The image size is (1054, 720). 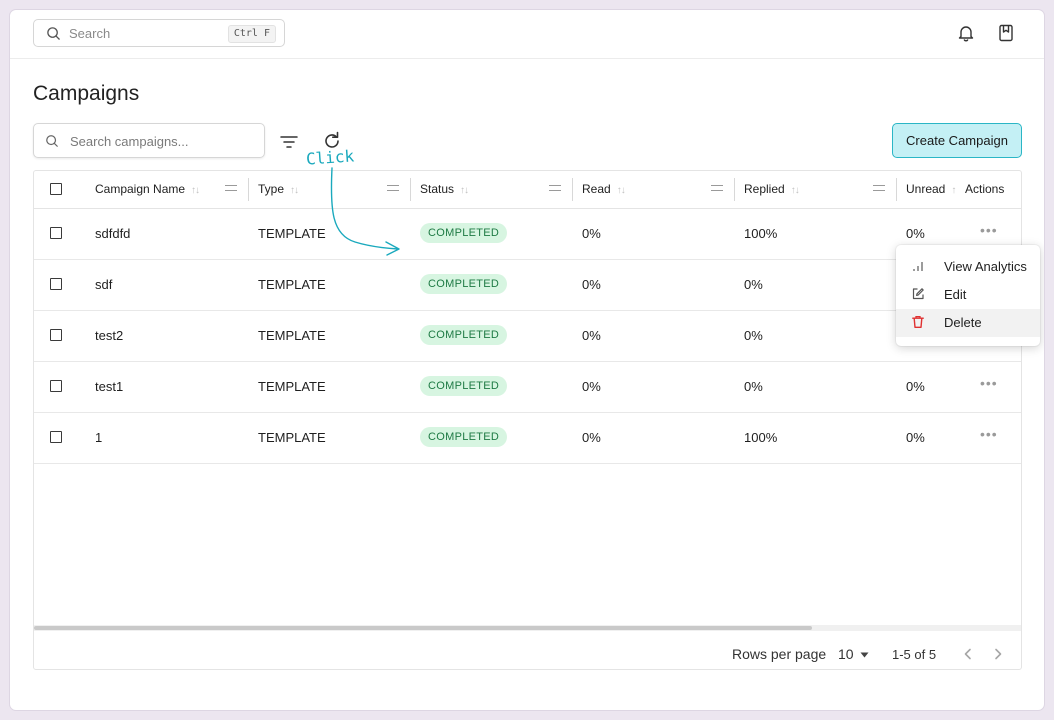 I want to click on bell-icon, so click(x=966, y=33).